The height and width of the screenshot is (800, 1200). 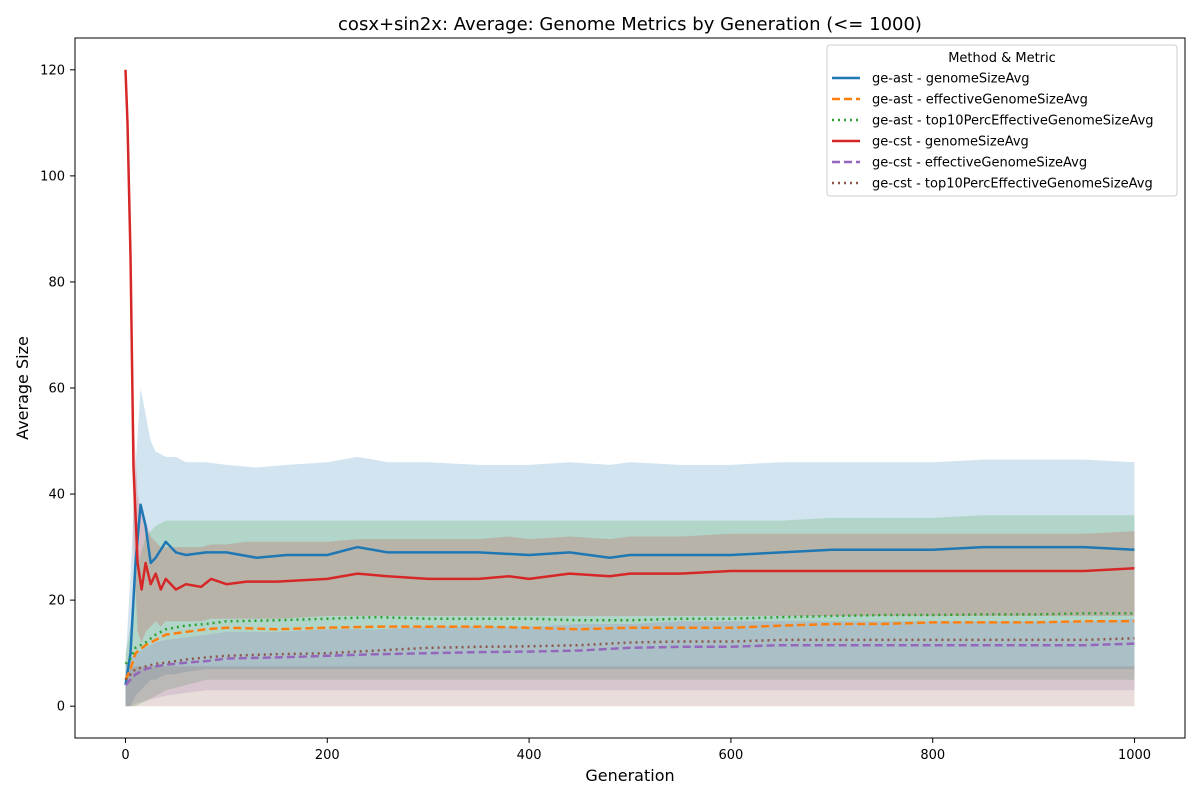 I want to click on legend-title: Method & Metric, so click(x=1002, y=58).